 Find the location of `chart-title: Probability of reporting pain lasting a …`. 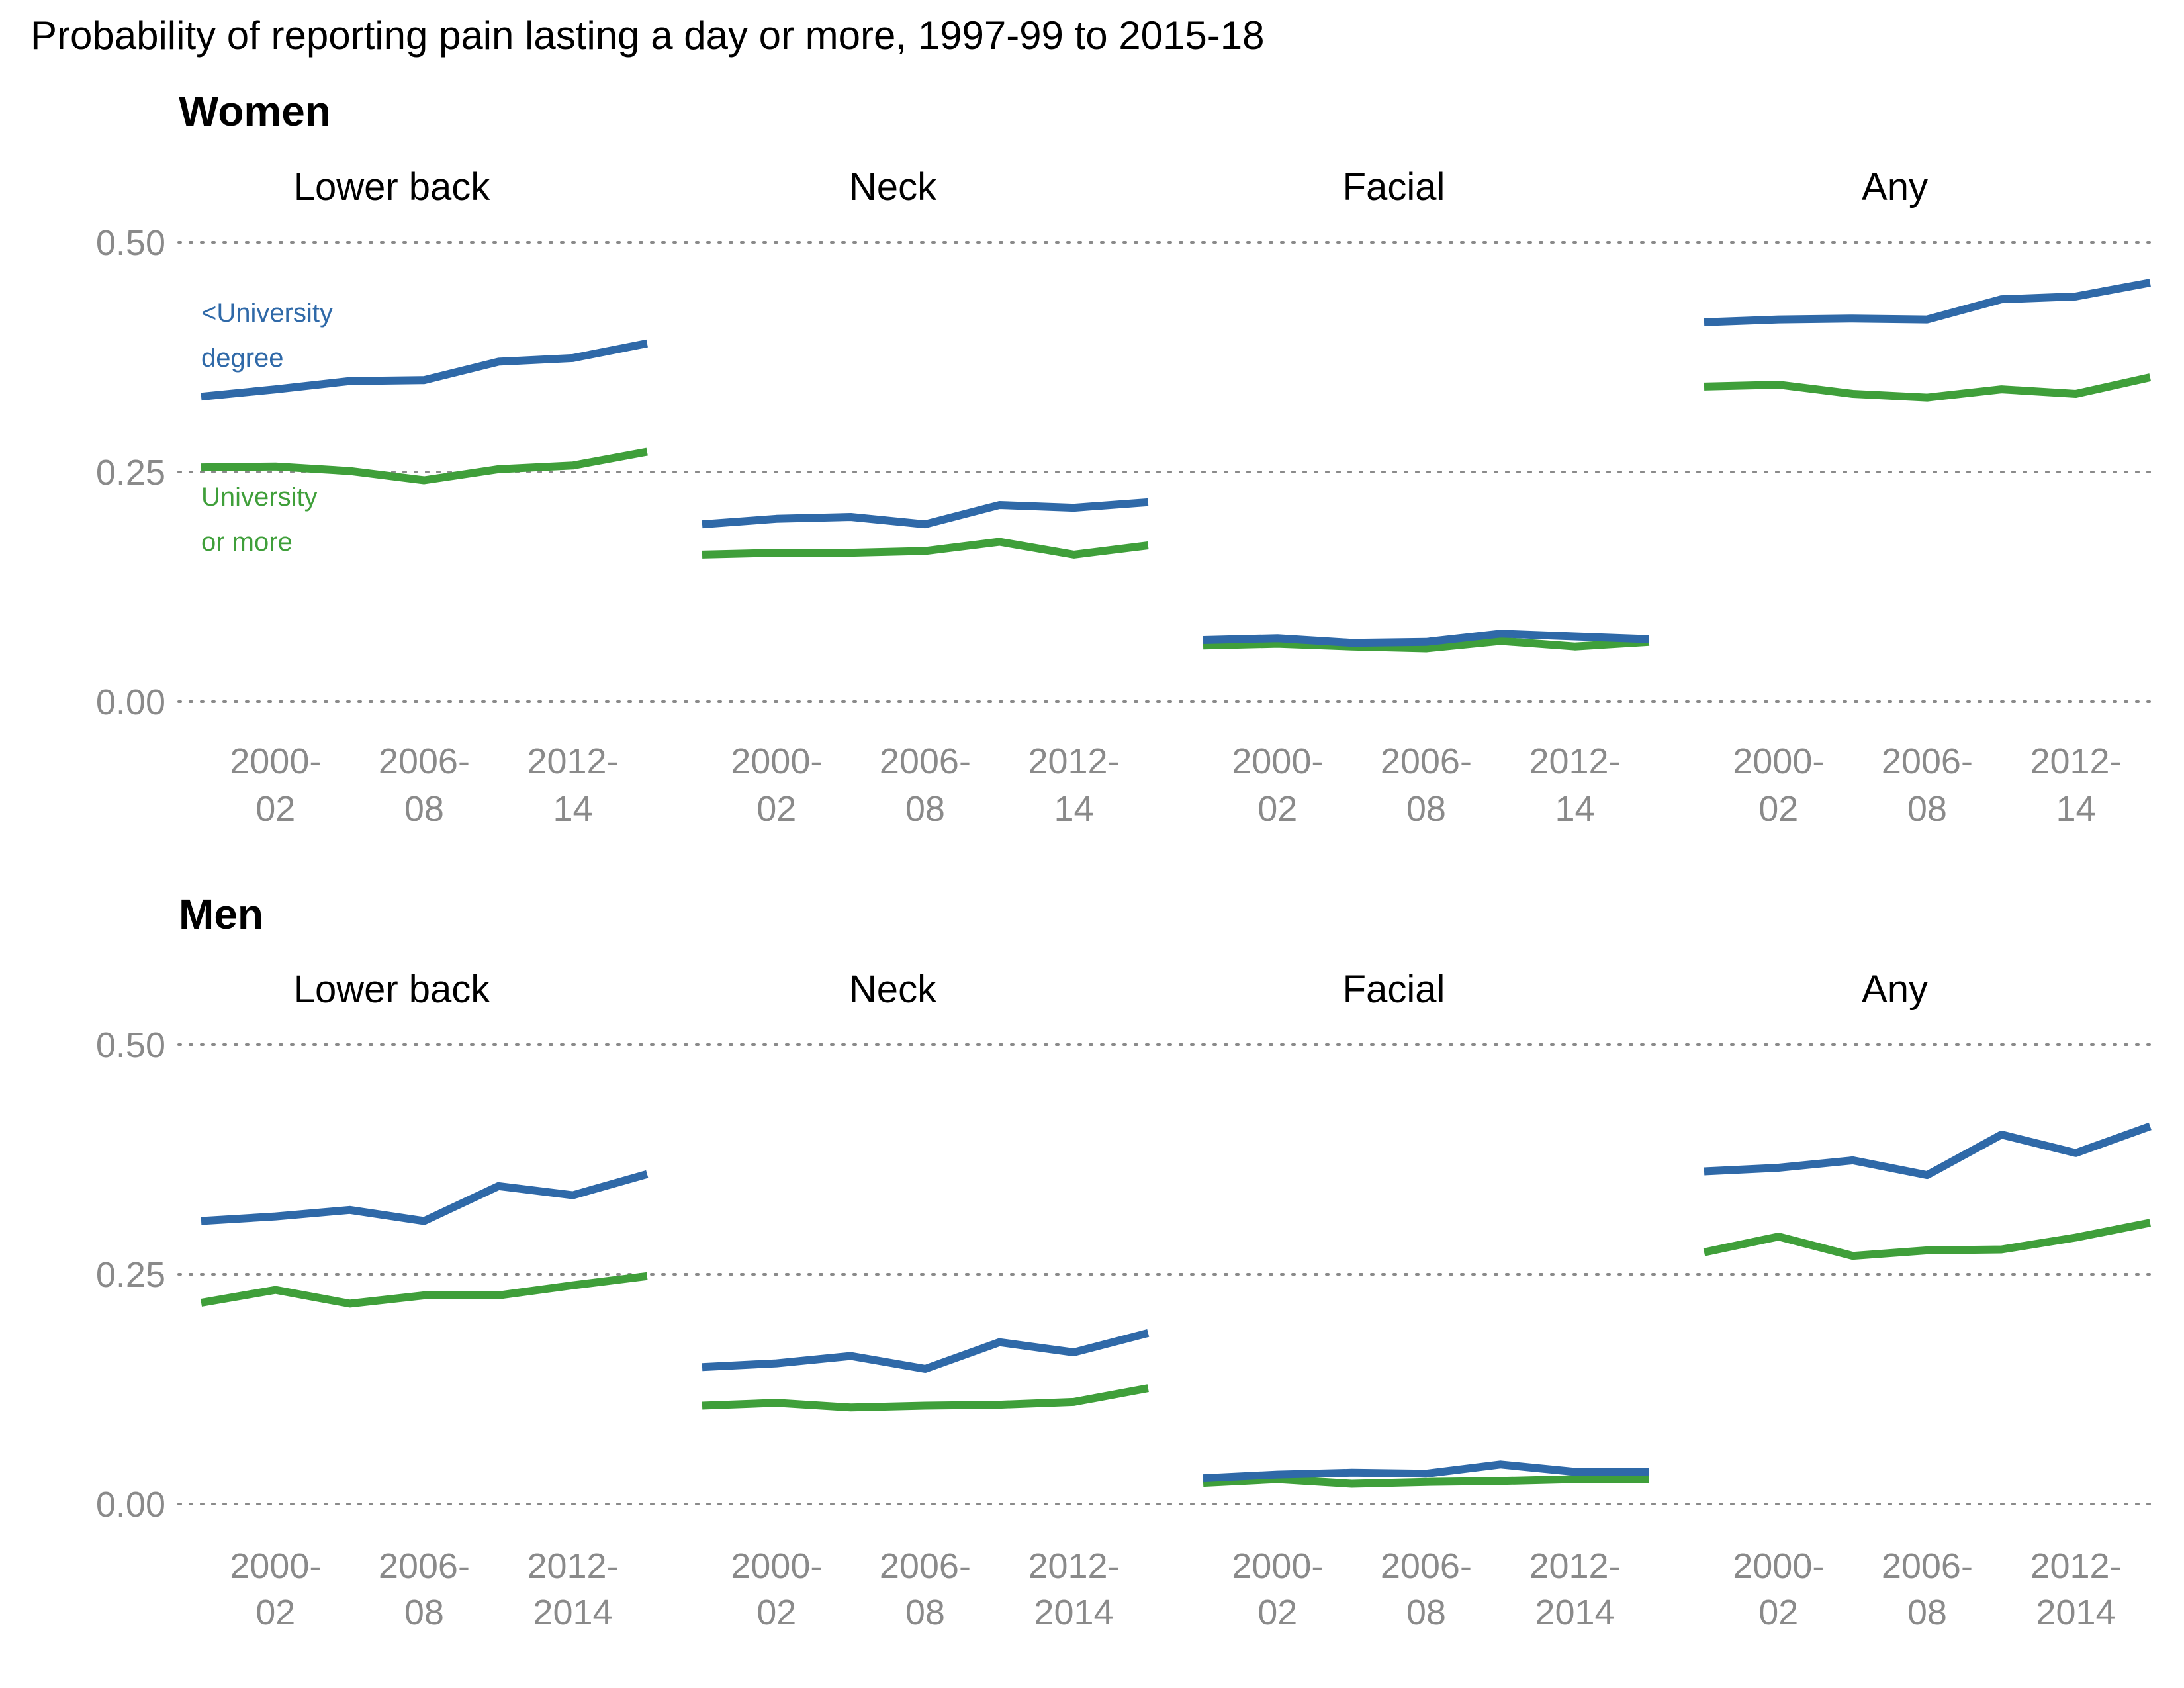

chart-title: Probability of reporting pain lasting a … is located at coordinates (647, 35).